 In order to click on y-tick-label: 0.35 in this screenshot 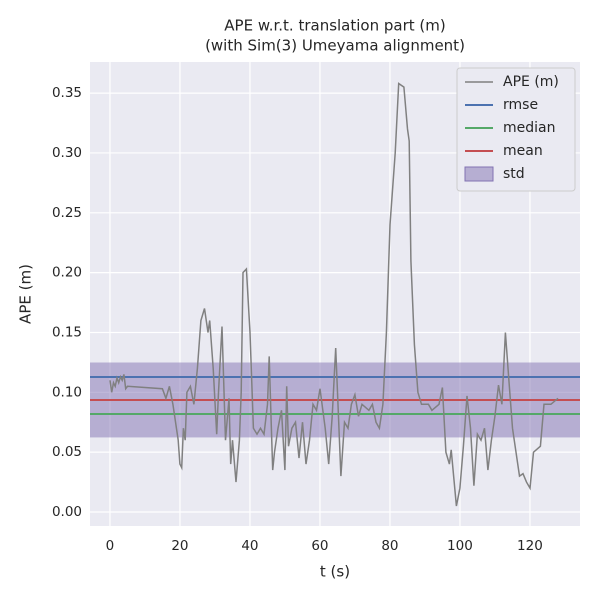, I will do `click(67, 93)`.